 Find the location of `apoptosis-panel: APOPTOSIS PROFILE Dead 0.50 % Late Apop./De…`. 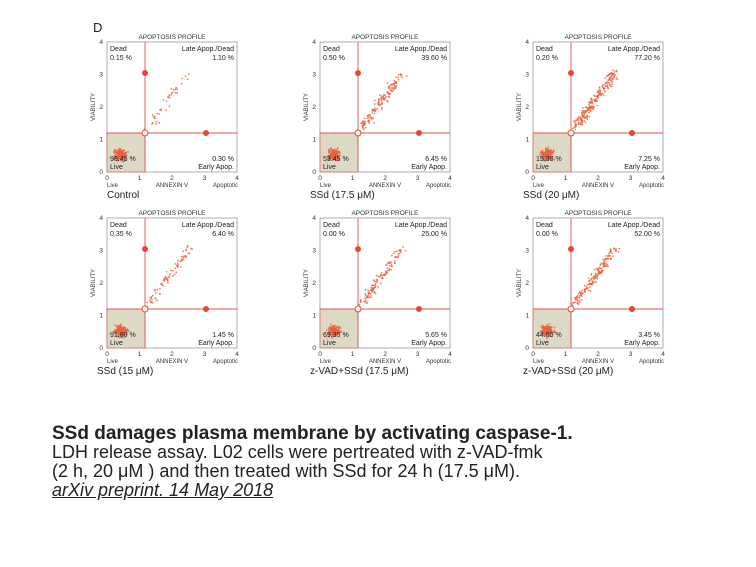

apoptosis-panel: APOPTOSIS PROFILE Dead 0.50 % Late Apop./De… is located at coordinates (378, 117).